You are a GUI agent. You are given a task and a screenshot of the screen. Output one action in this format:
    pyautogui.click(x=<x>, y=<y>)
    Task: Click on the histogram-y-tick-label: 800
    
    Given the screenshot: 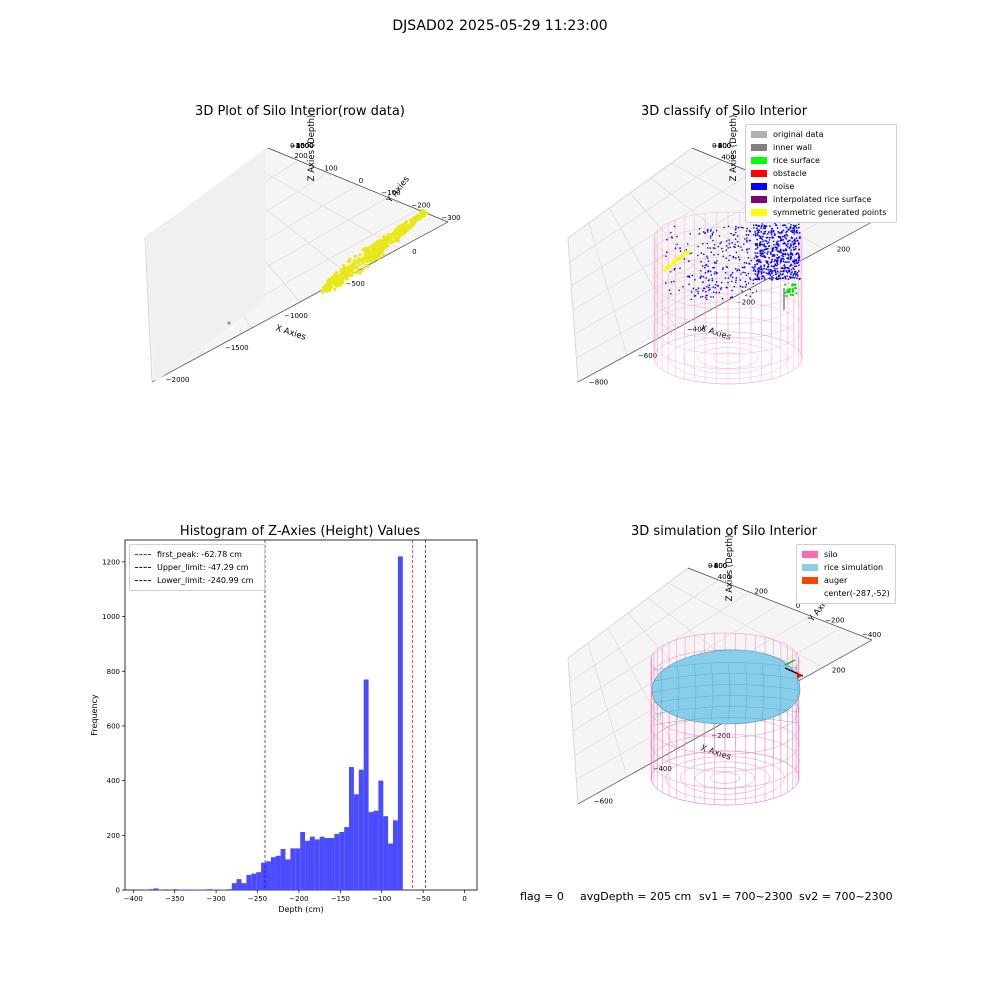 What is the action you would take?
    pyautogui.click(x=113, y=672)
    